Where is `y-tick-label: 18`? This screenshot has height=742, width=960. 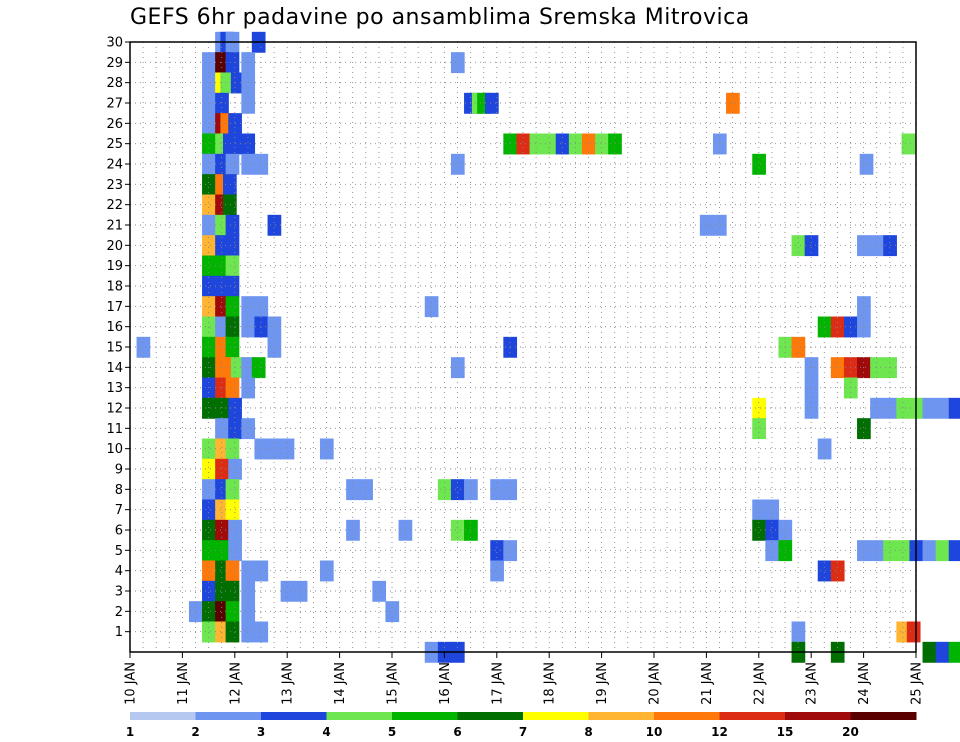 y-tick-label: 18 is located at coordinates (114, 287).